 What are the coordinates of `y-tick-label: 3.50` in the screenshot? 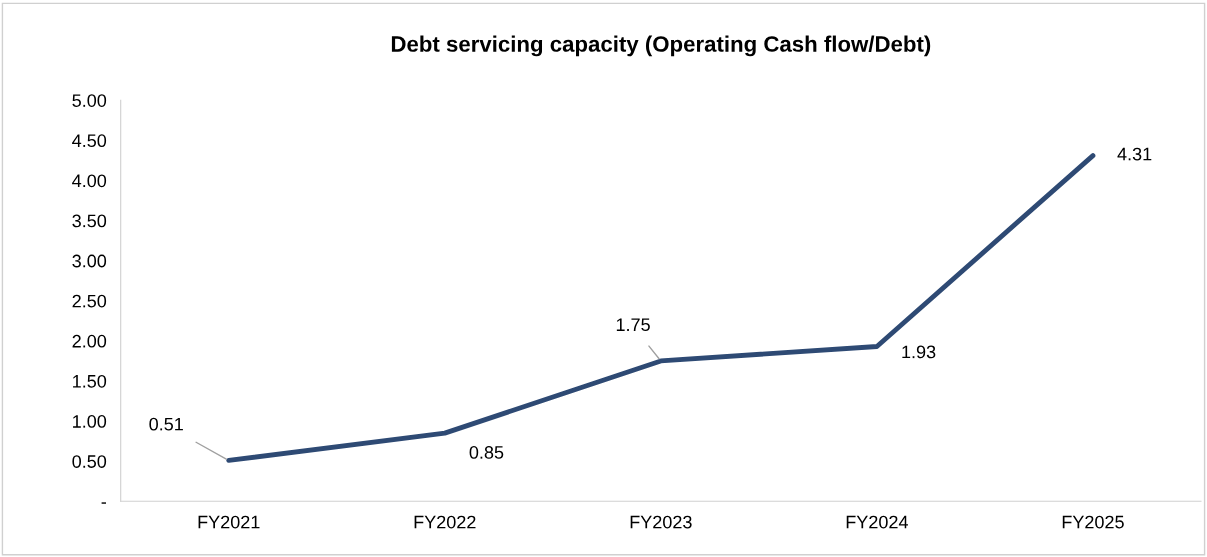 It's located at (89, 221).